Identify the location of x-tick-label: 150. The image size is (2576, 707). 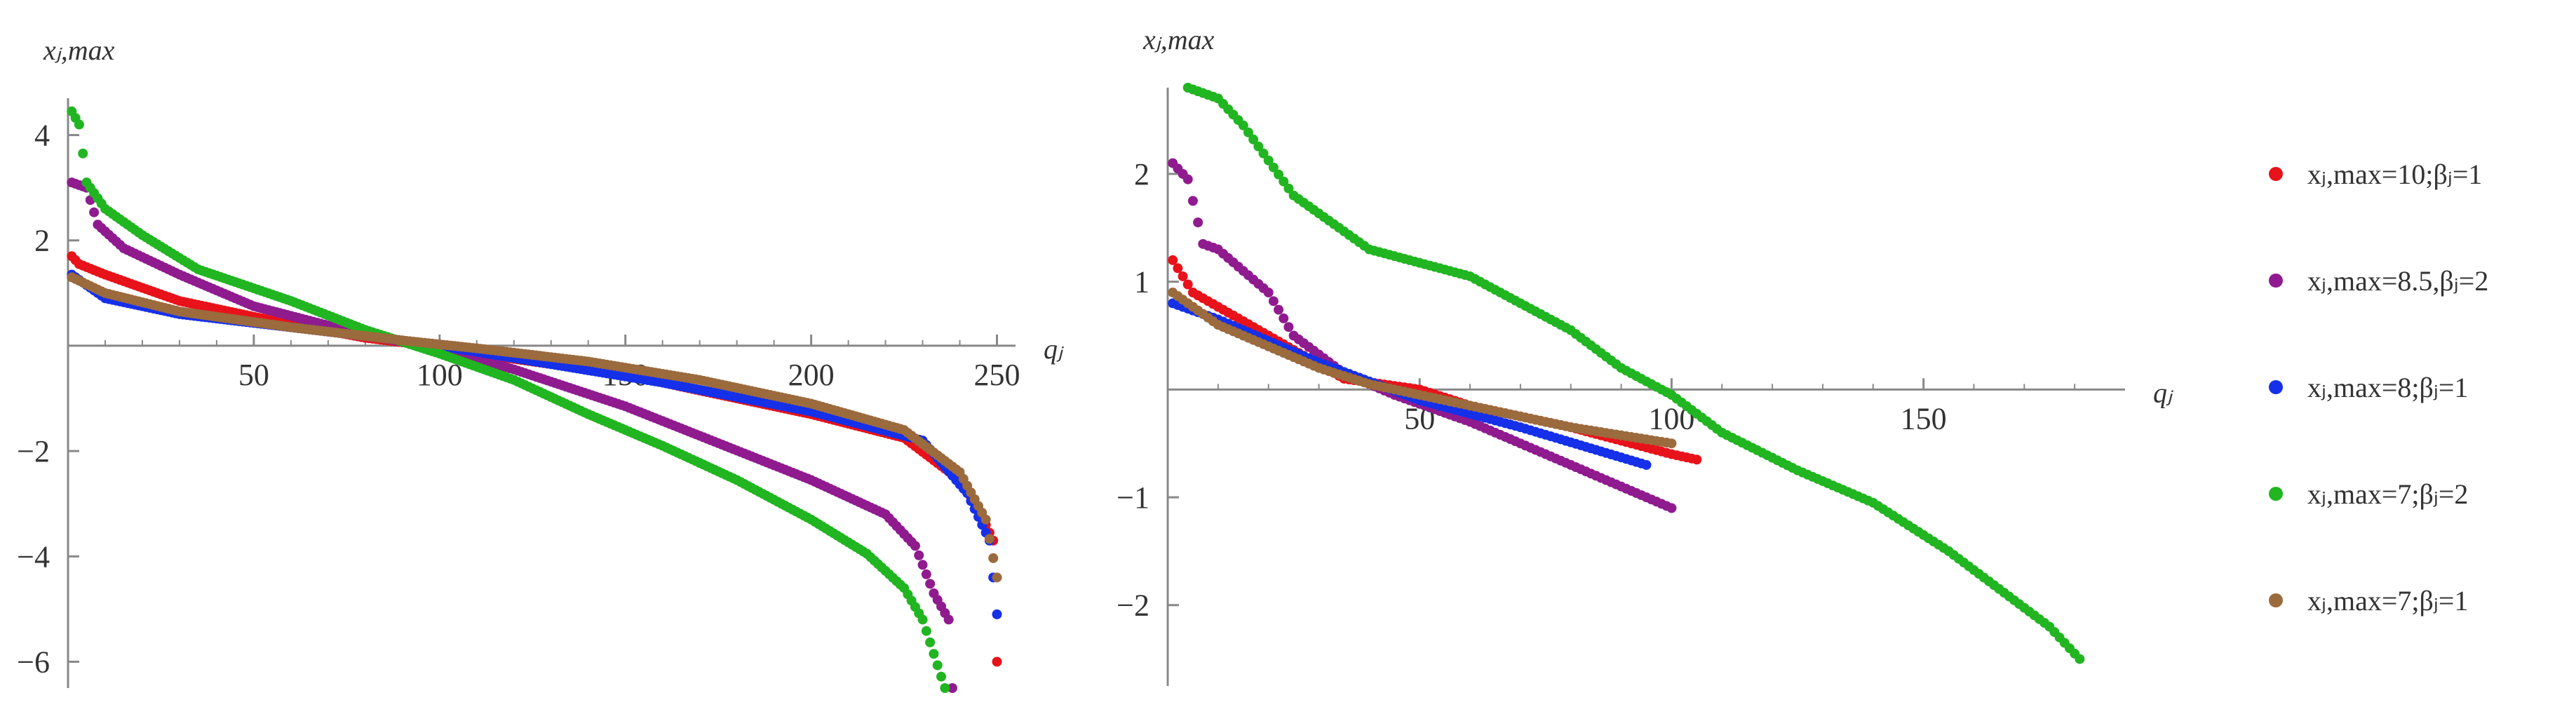
(1924, 418).